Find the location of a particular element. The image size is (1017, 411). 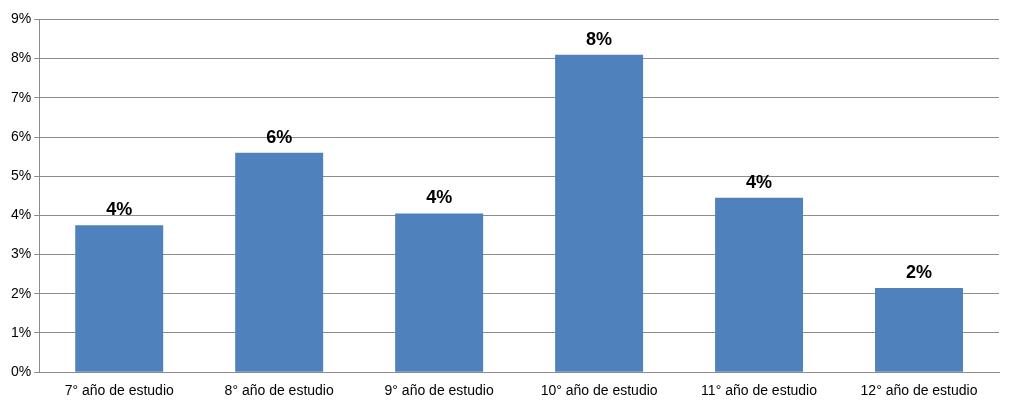

y-tick-label: 2% is located at coordinates (21, 292).